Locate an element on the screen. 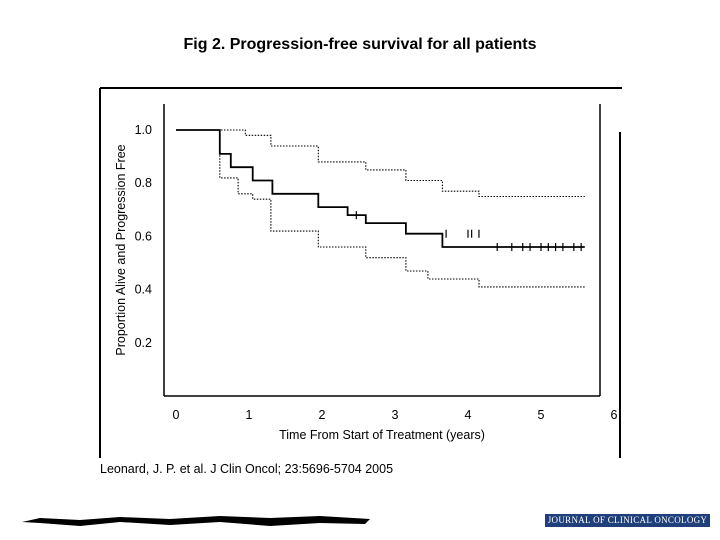  y-tick-label: 0.4 is located at coordinates (143, 290).